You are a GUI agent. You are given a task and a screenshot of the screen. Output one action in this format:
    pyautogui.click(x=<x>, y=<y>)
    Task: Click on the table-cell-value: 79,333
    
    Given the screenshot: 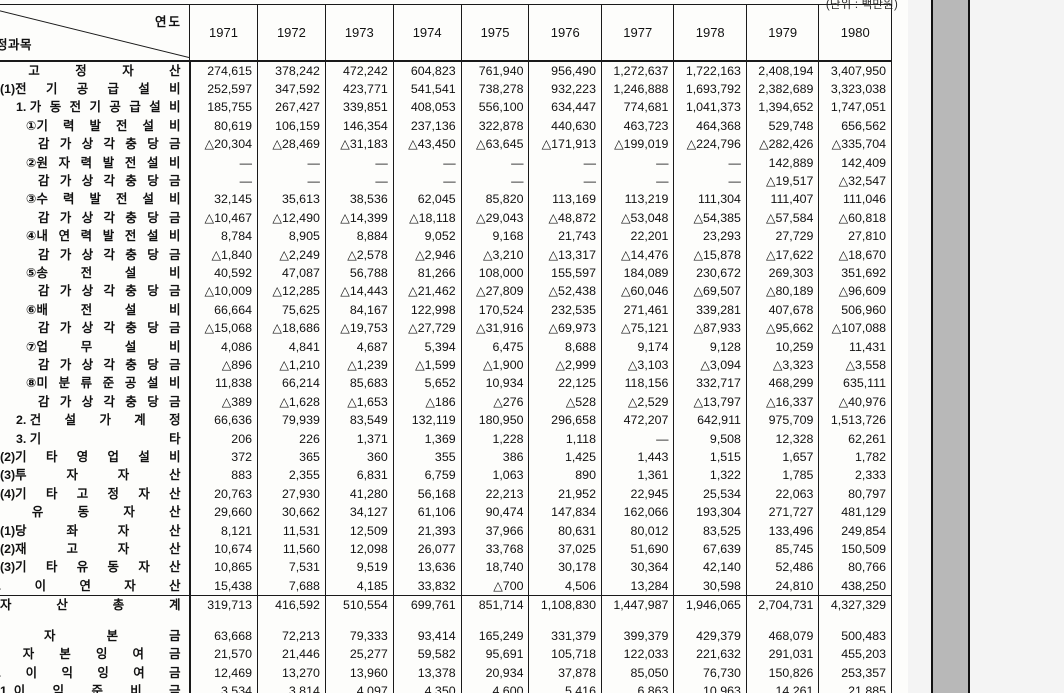 What is the action you would take?
    pyautogui.click(x=359, y=636)
    